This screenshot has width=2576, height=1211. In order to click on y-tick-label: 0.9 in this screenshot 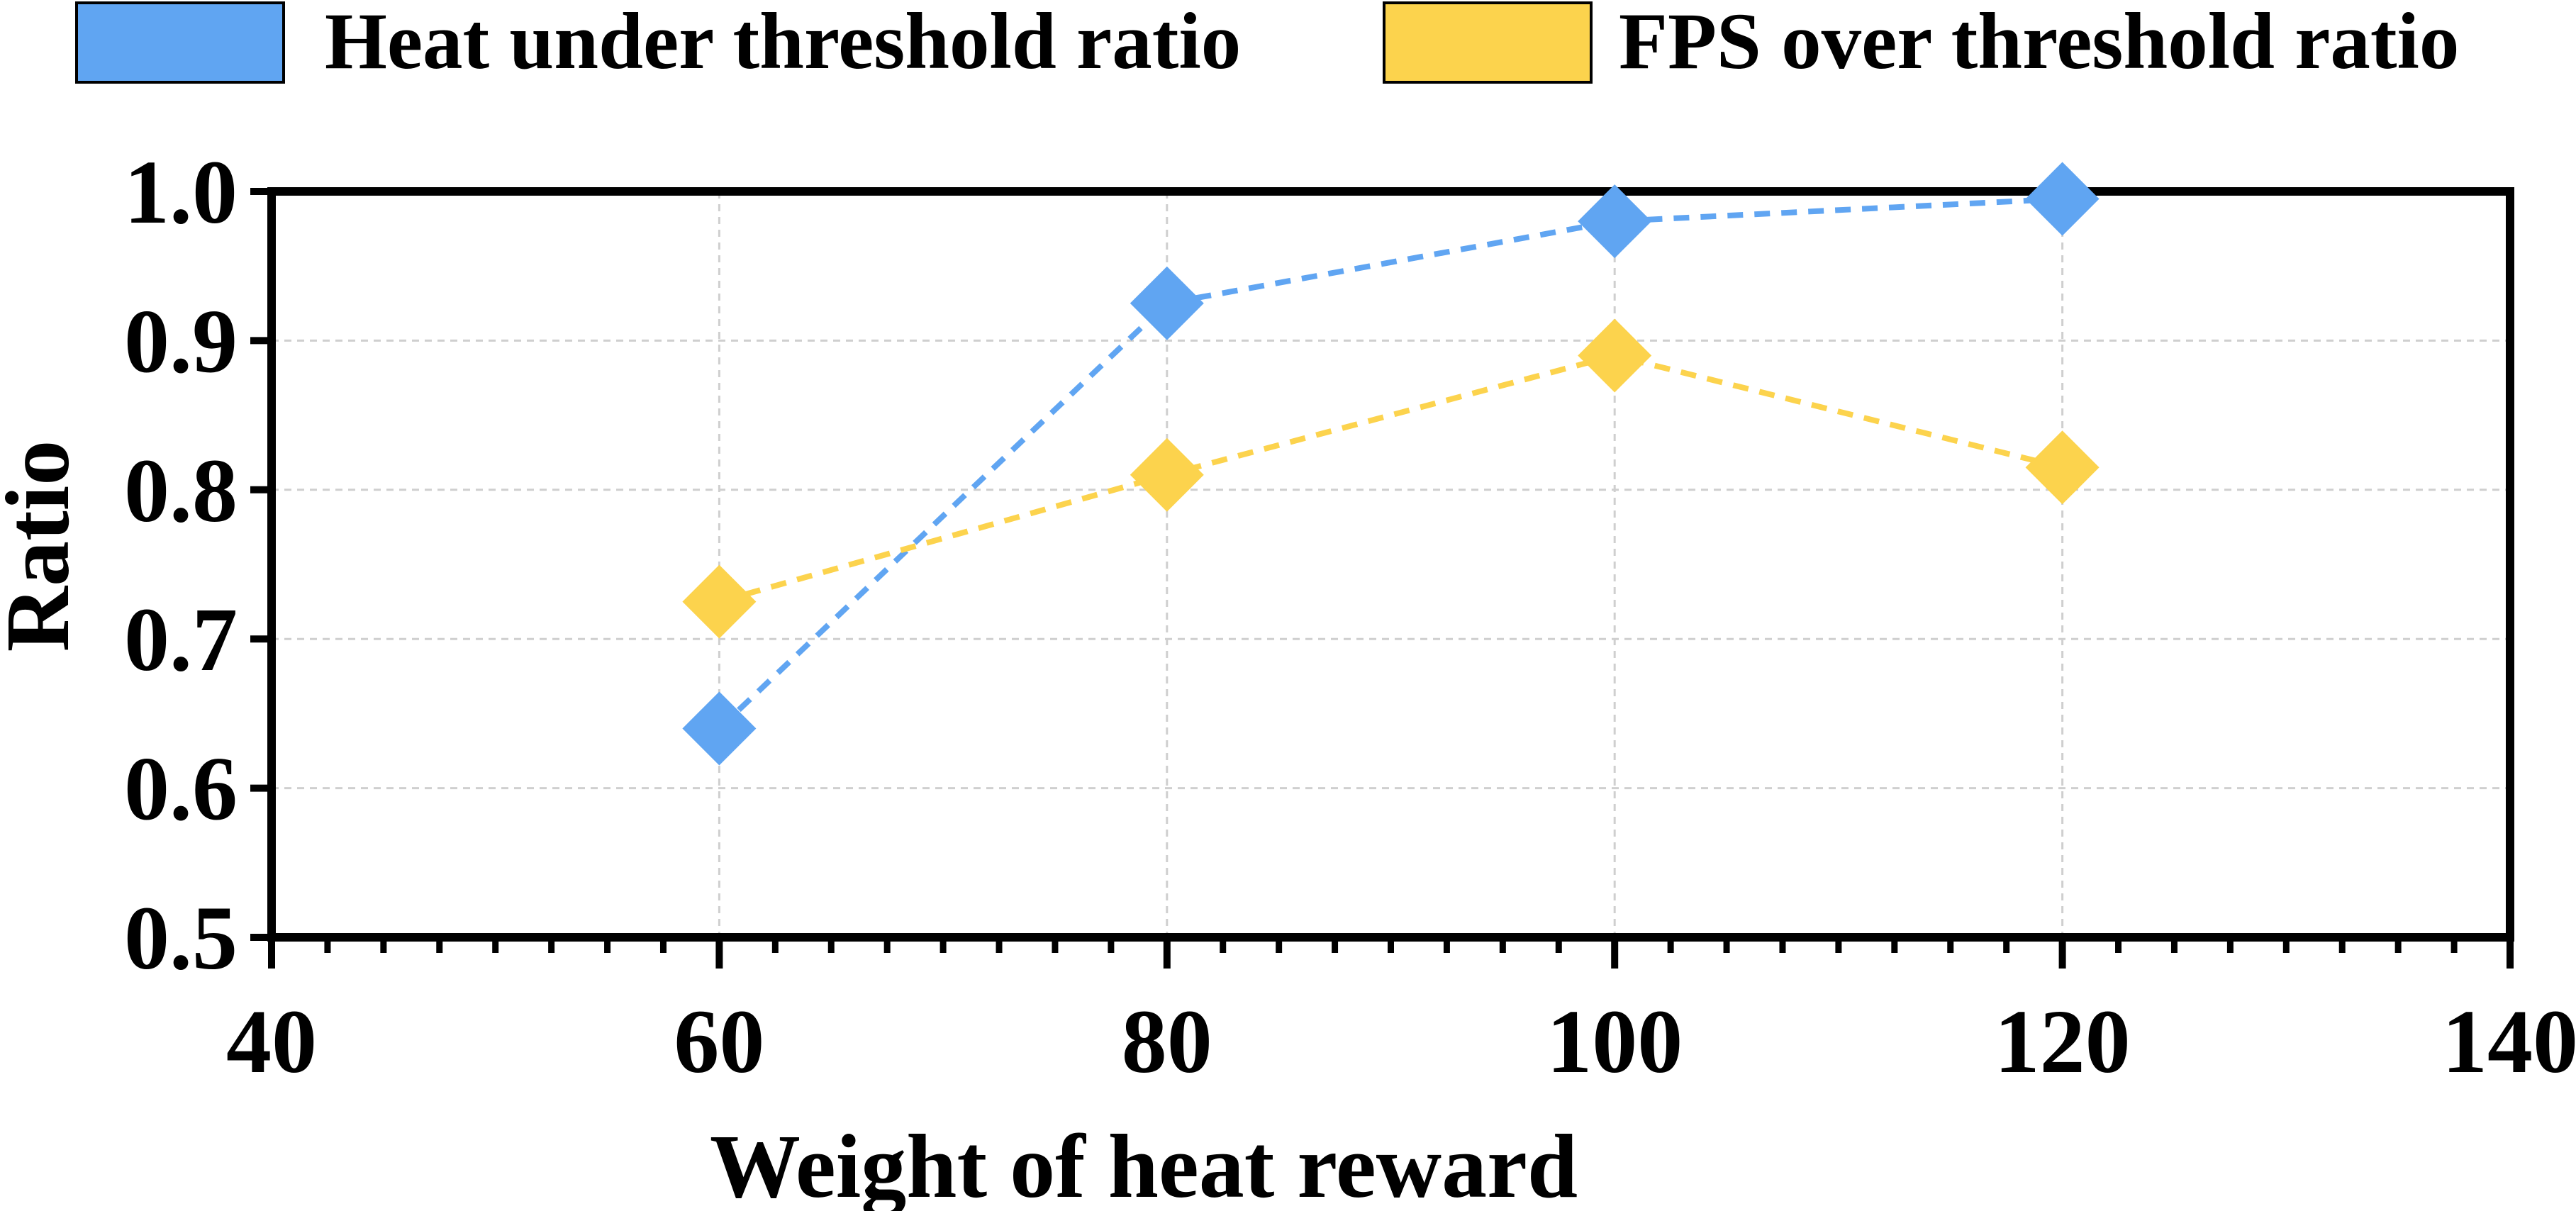, I will do `click(181, 341)`.